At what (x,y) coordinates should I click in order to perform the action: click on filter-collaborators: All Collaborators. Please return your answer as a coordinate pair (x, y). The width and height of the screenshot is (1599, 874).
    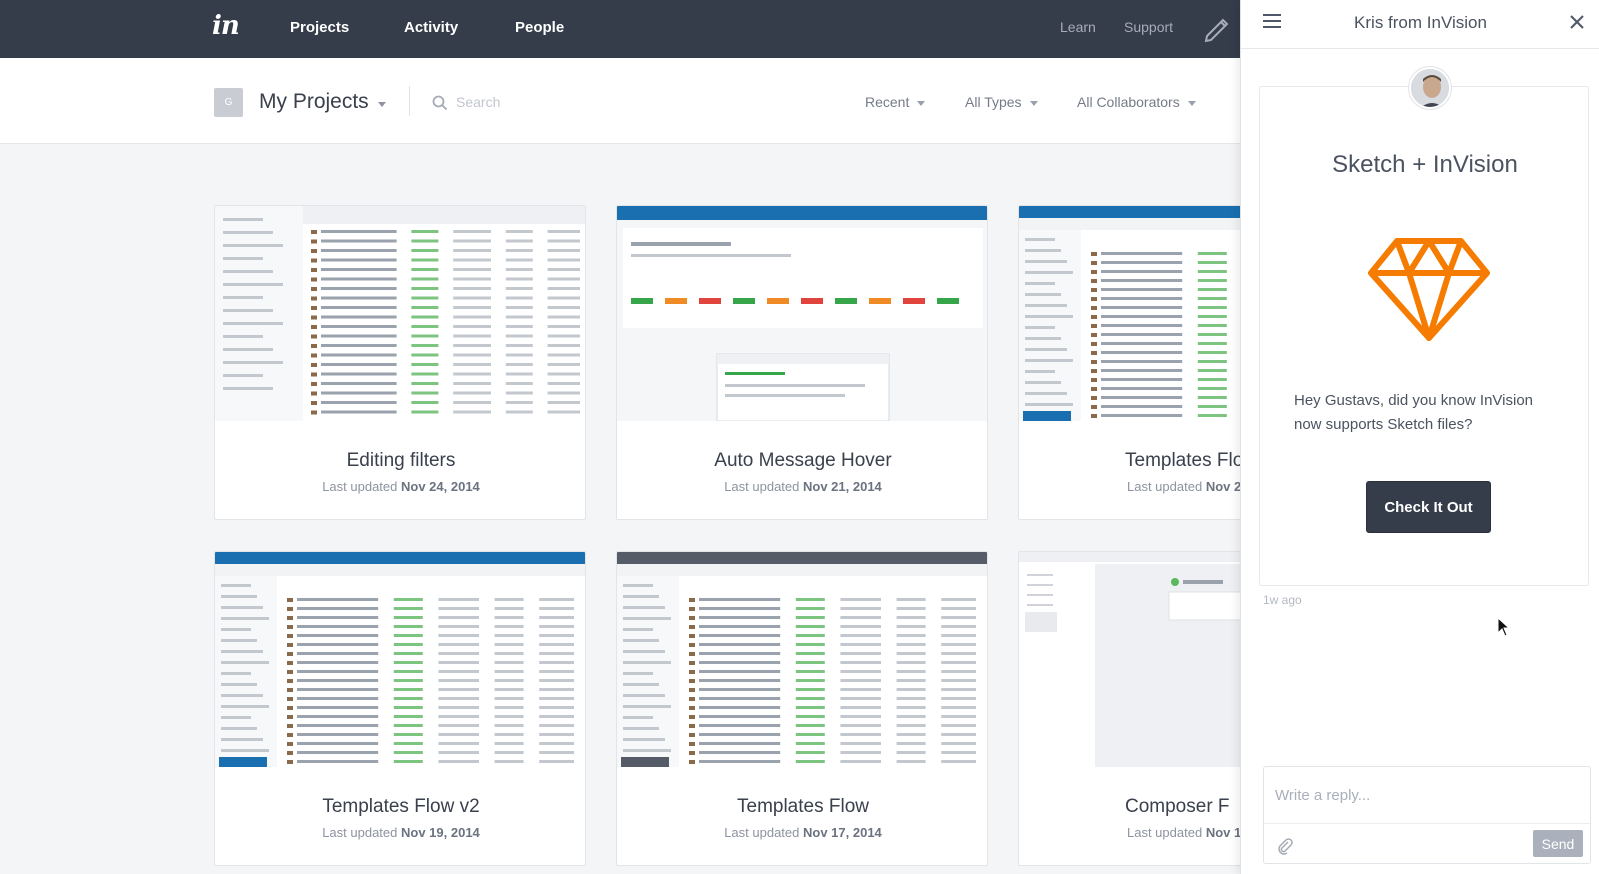
    Looking at the image, I should click on (1136, 102).